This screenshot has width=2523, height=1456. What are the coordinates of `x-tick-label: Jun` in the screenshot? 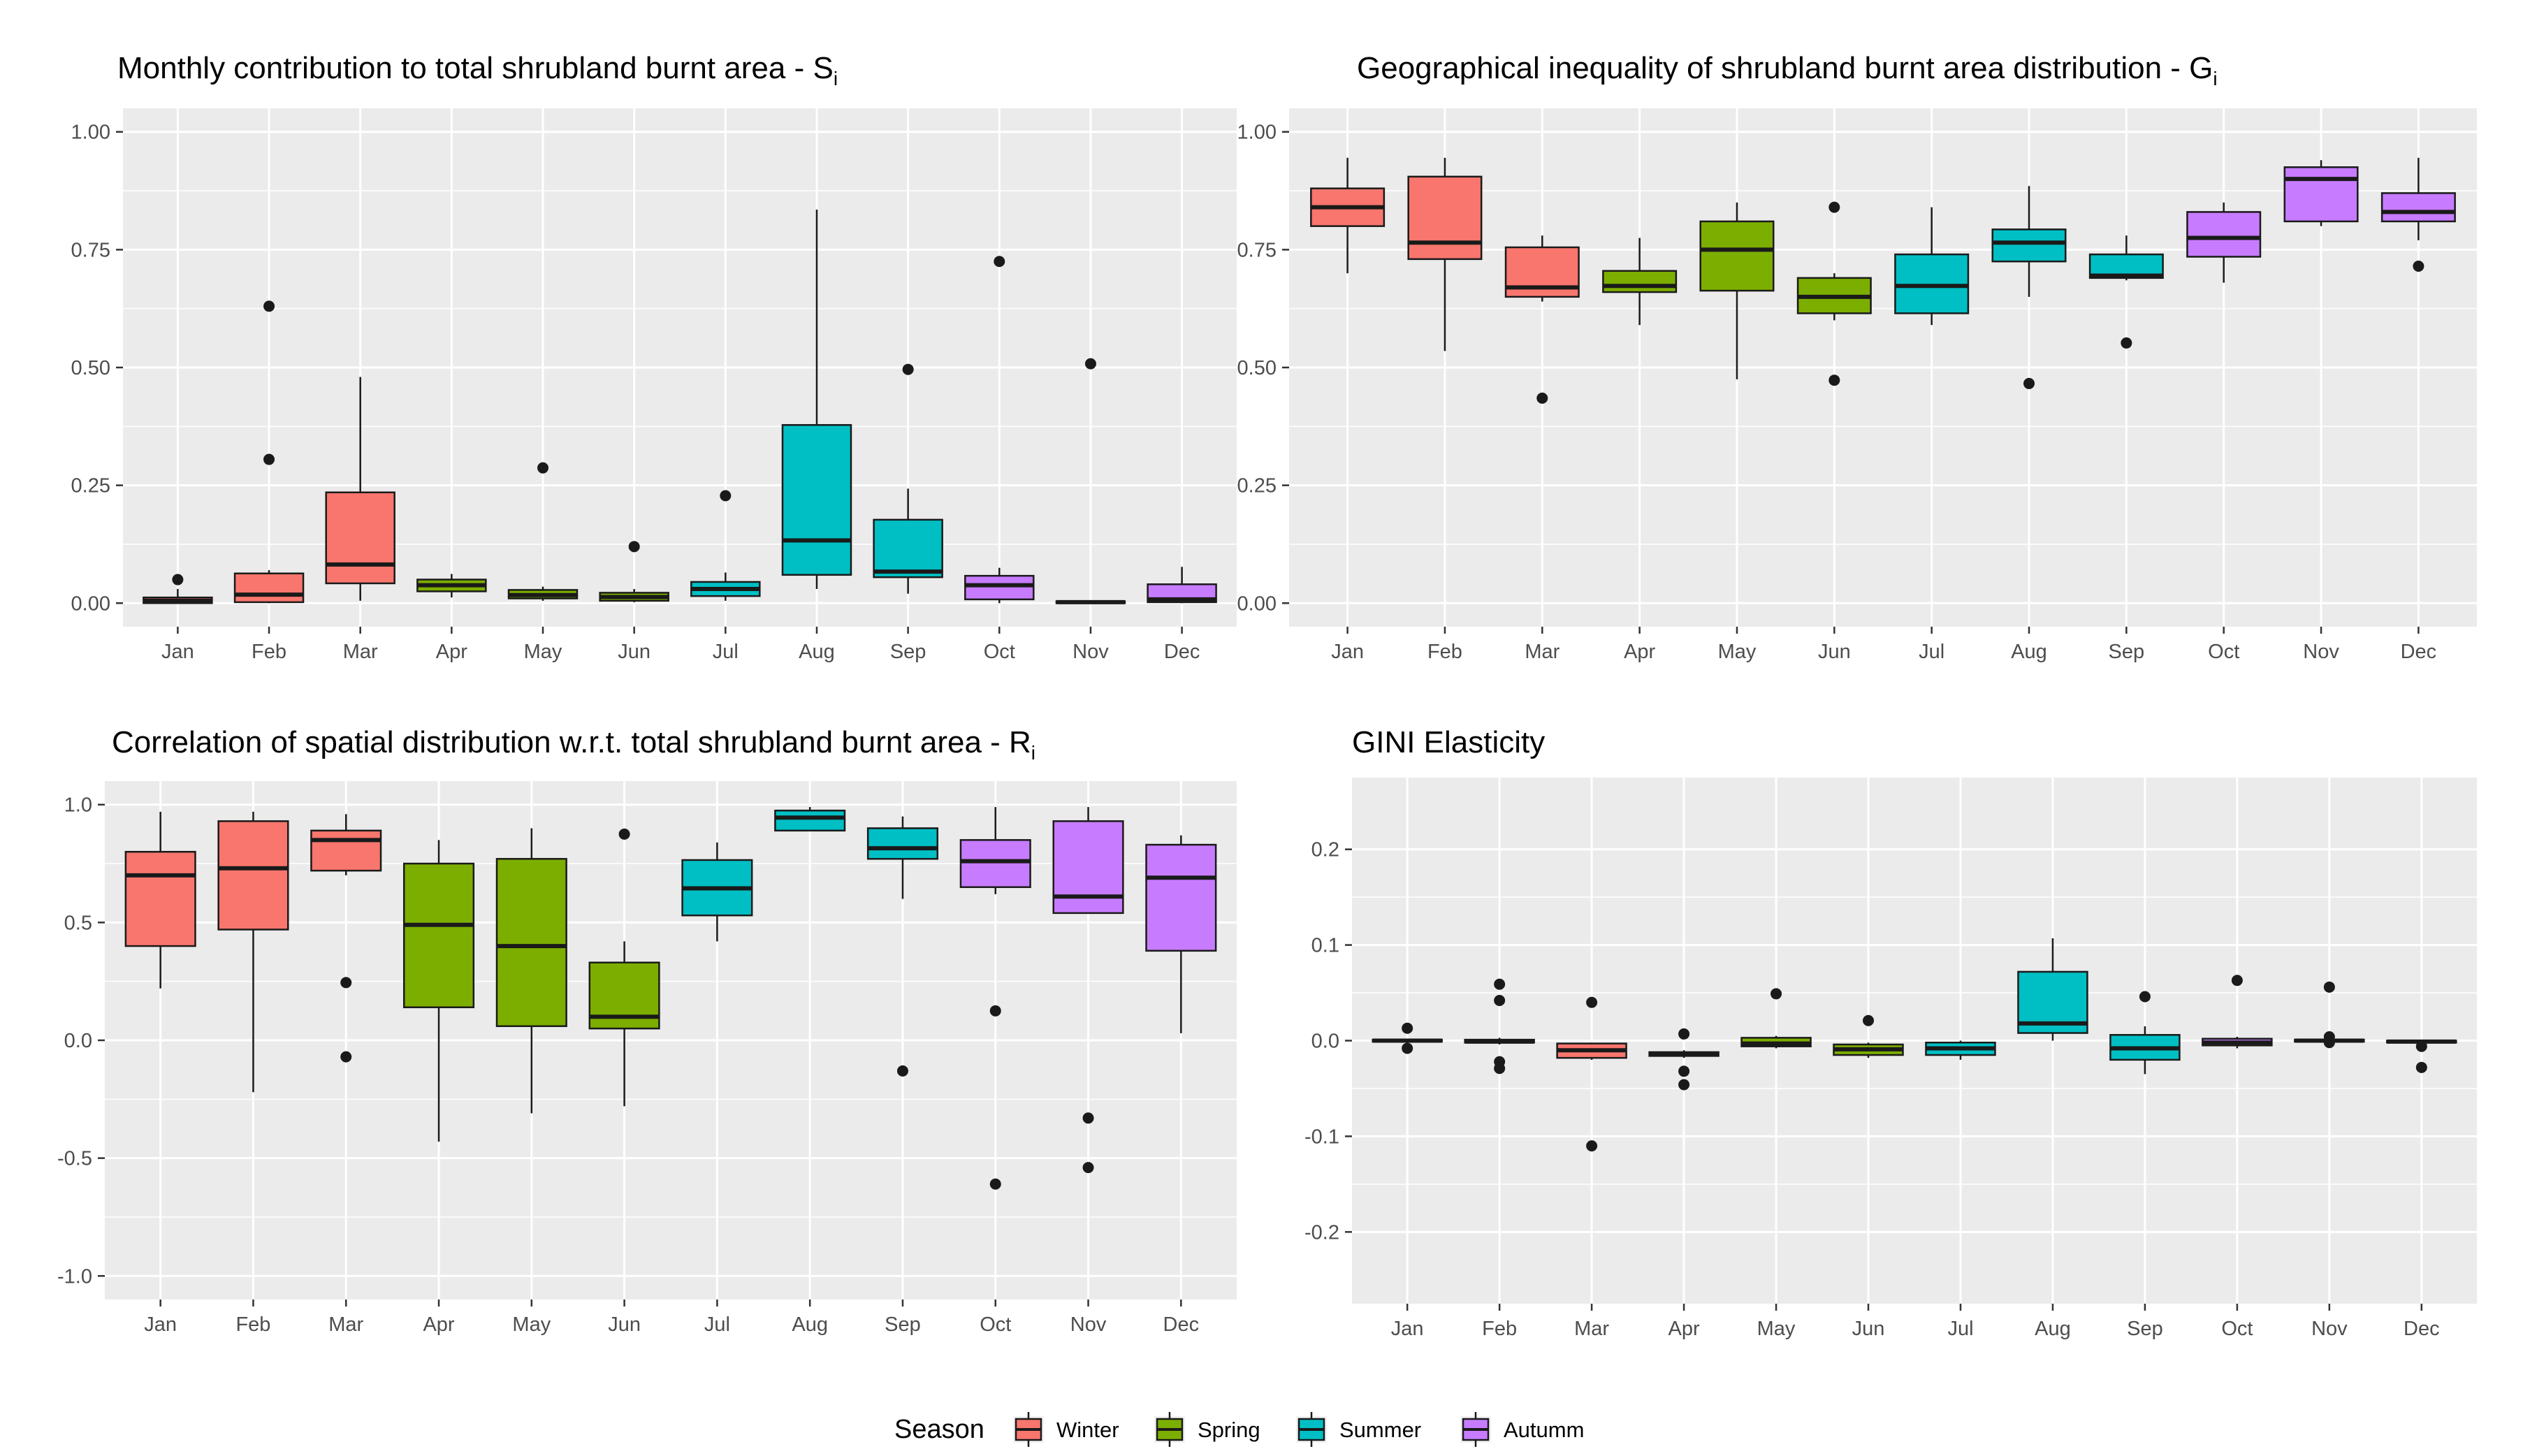 It's located at (1869, 1329).